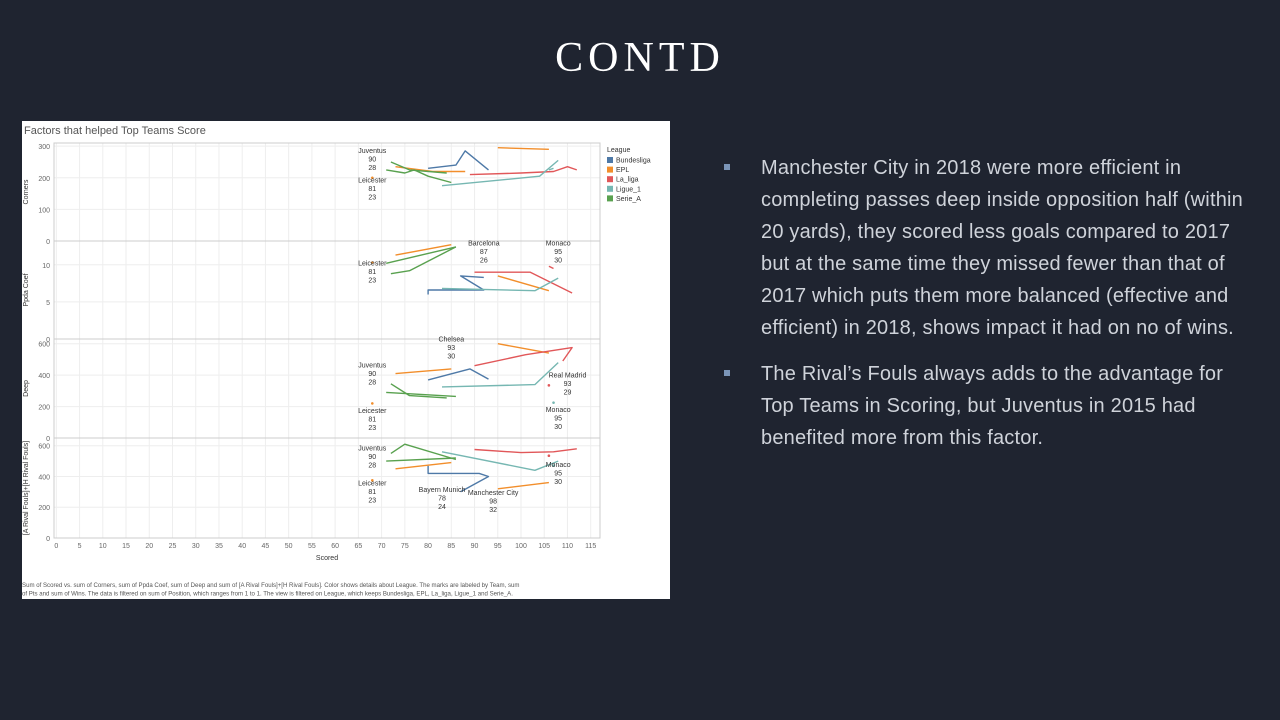 The height and width of the screenshot is (720, 1280). I want to click on x-tick-label: 80, so click(428, 546).